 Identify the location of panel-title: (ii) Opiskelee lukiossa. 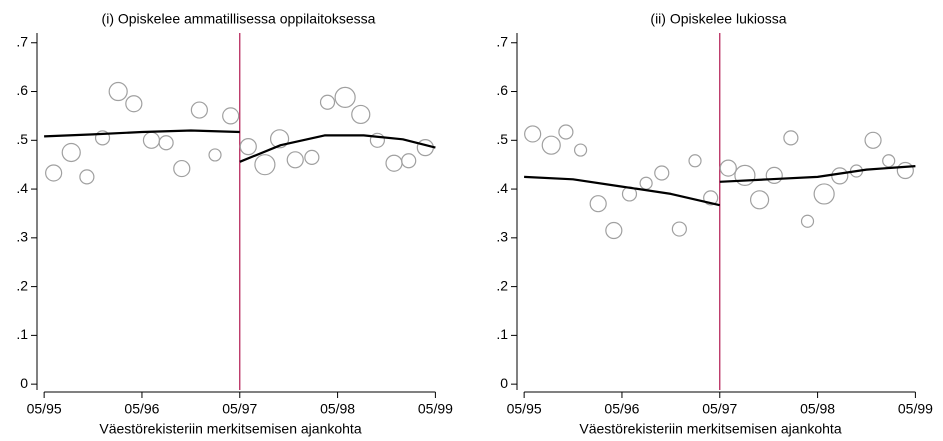
(718, 19).